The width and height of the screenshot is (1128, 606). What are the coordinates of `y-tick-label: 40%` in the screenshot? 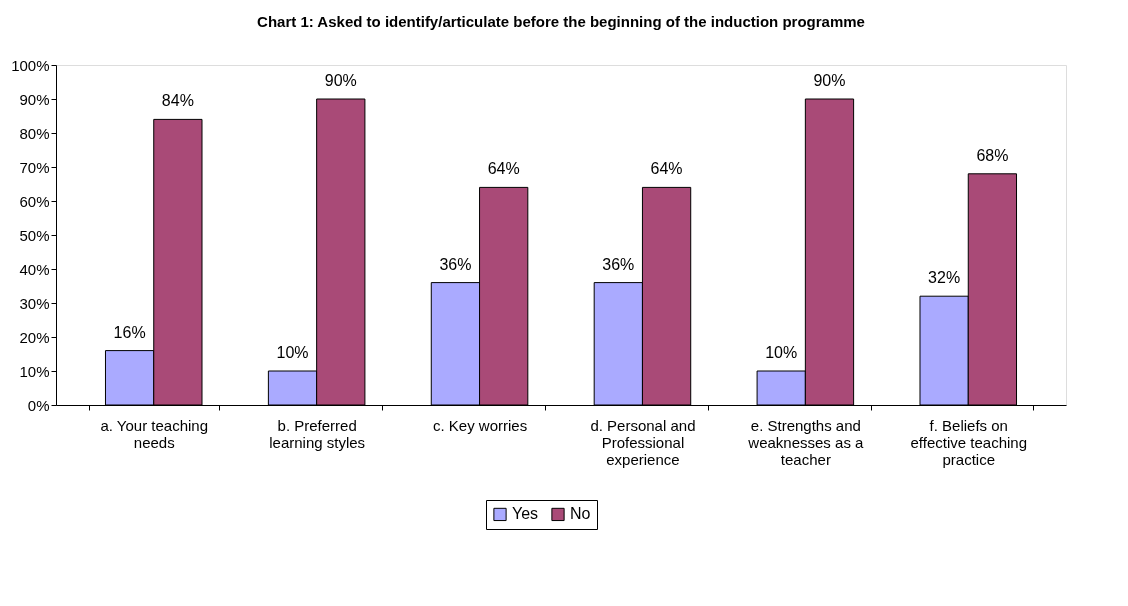 It's located at (34, 269).